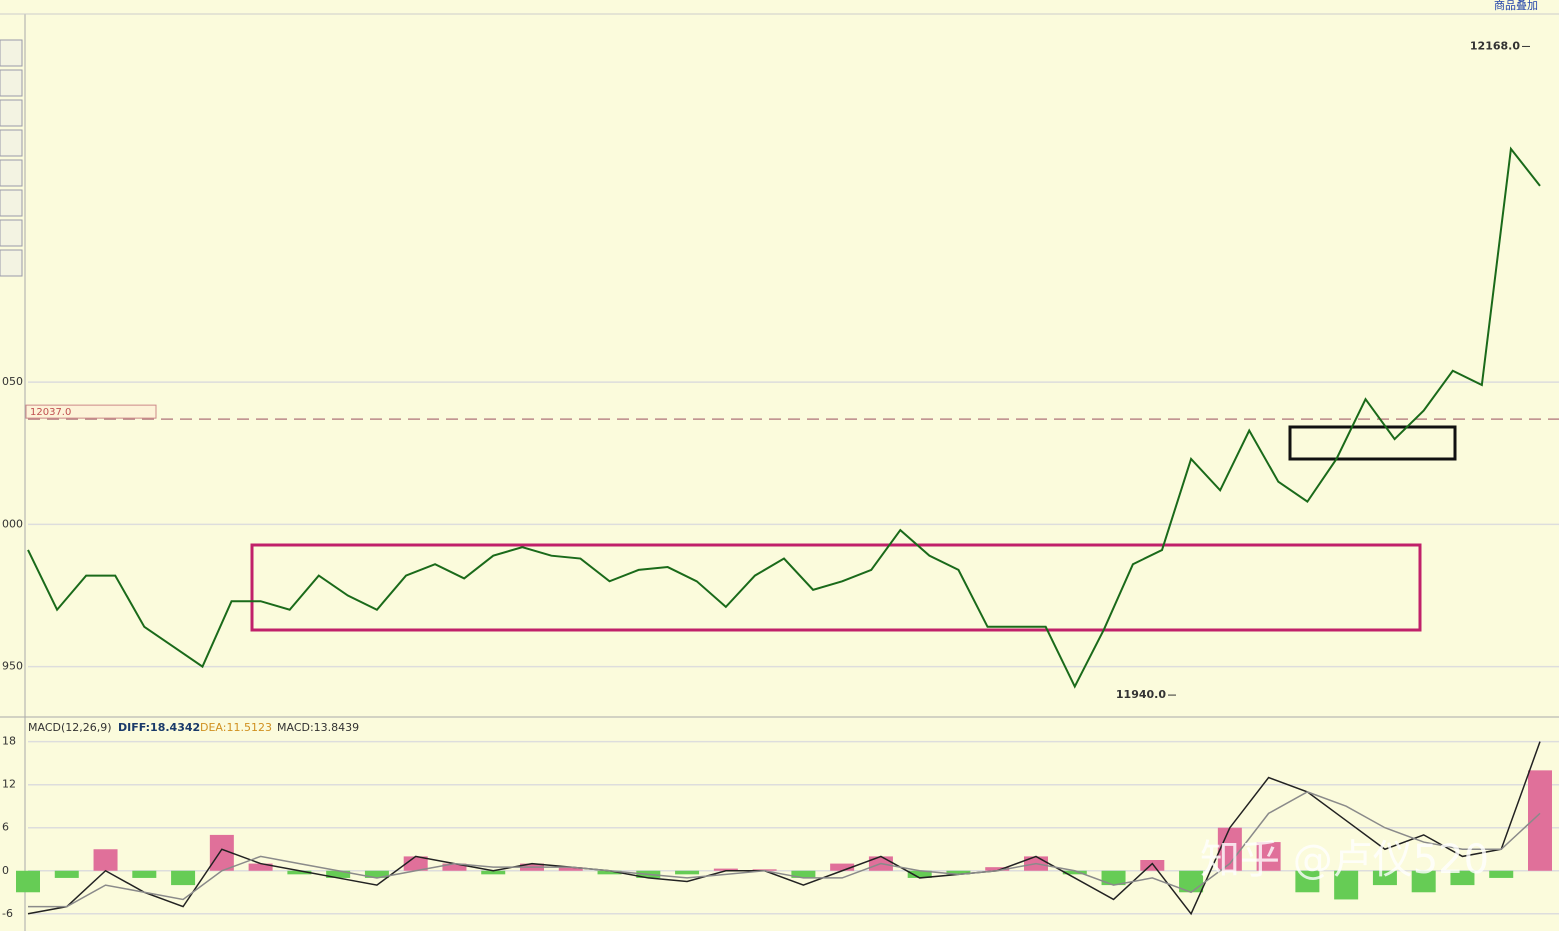 The width and height of the screenshot is (1559, 931). What do you see at coordinates (318, 727) in the screenshot?
I see `legend-macd: MACD:13.8439` at bounding box center [318, 727].